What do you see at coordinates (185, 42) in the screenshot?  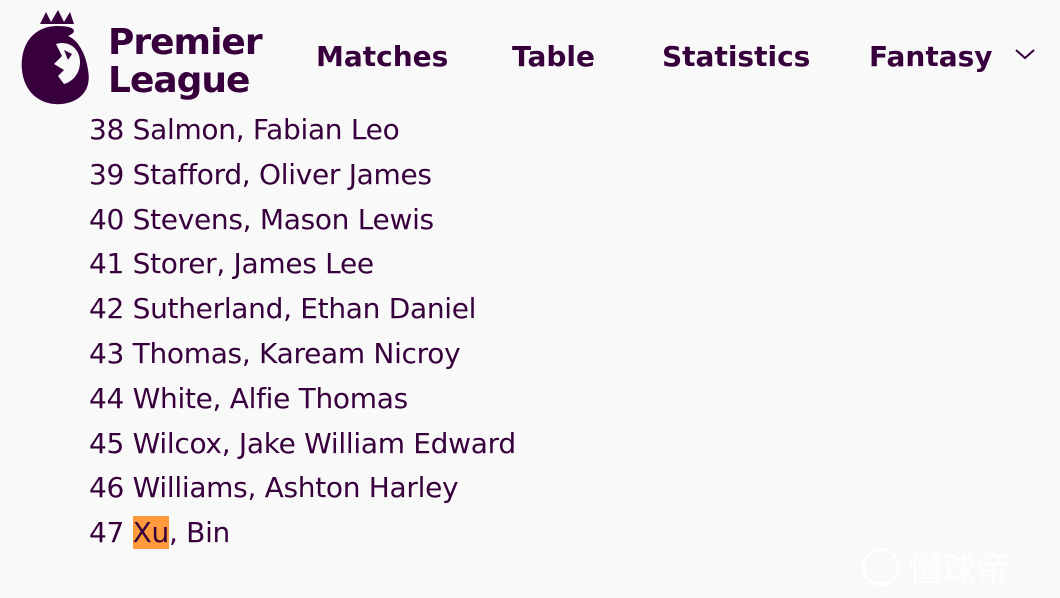 I see `logo-line-1: Premier` at bounding box center [185, 42].